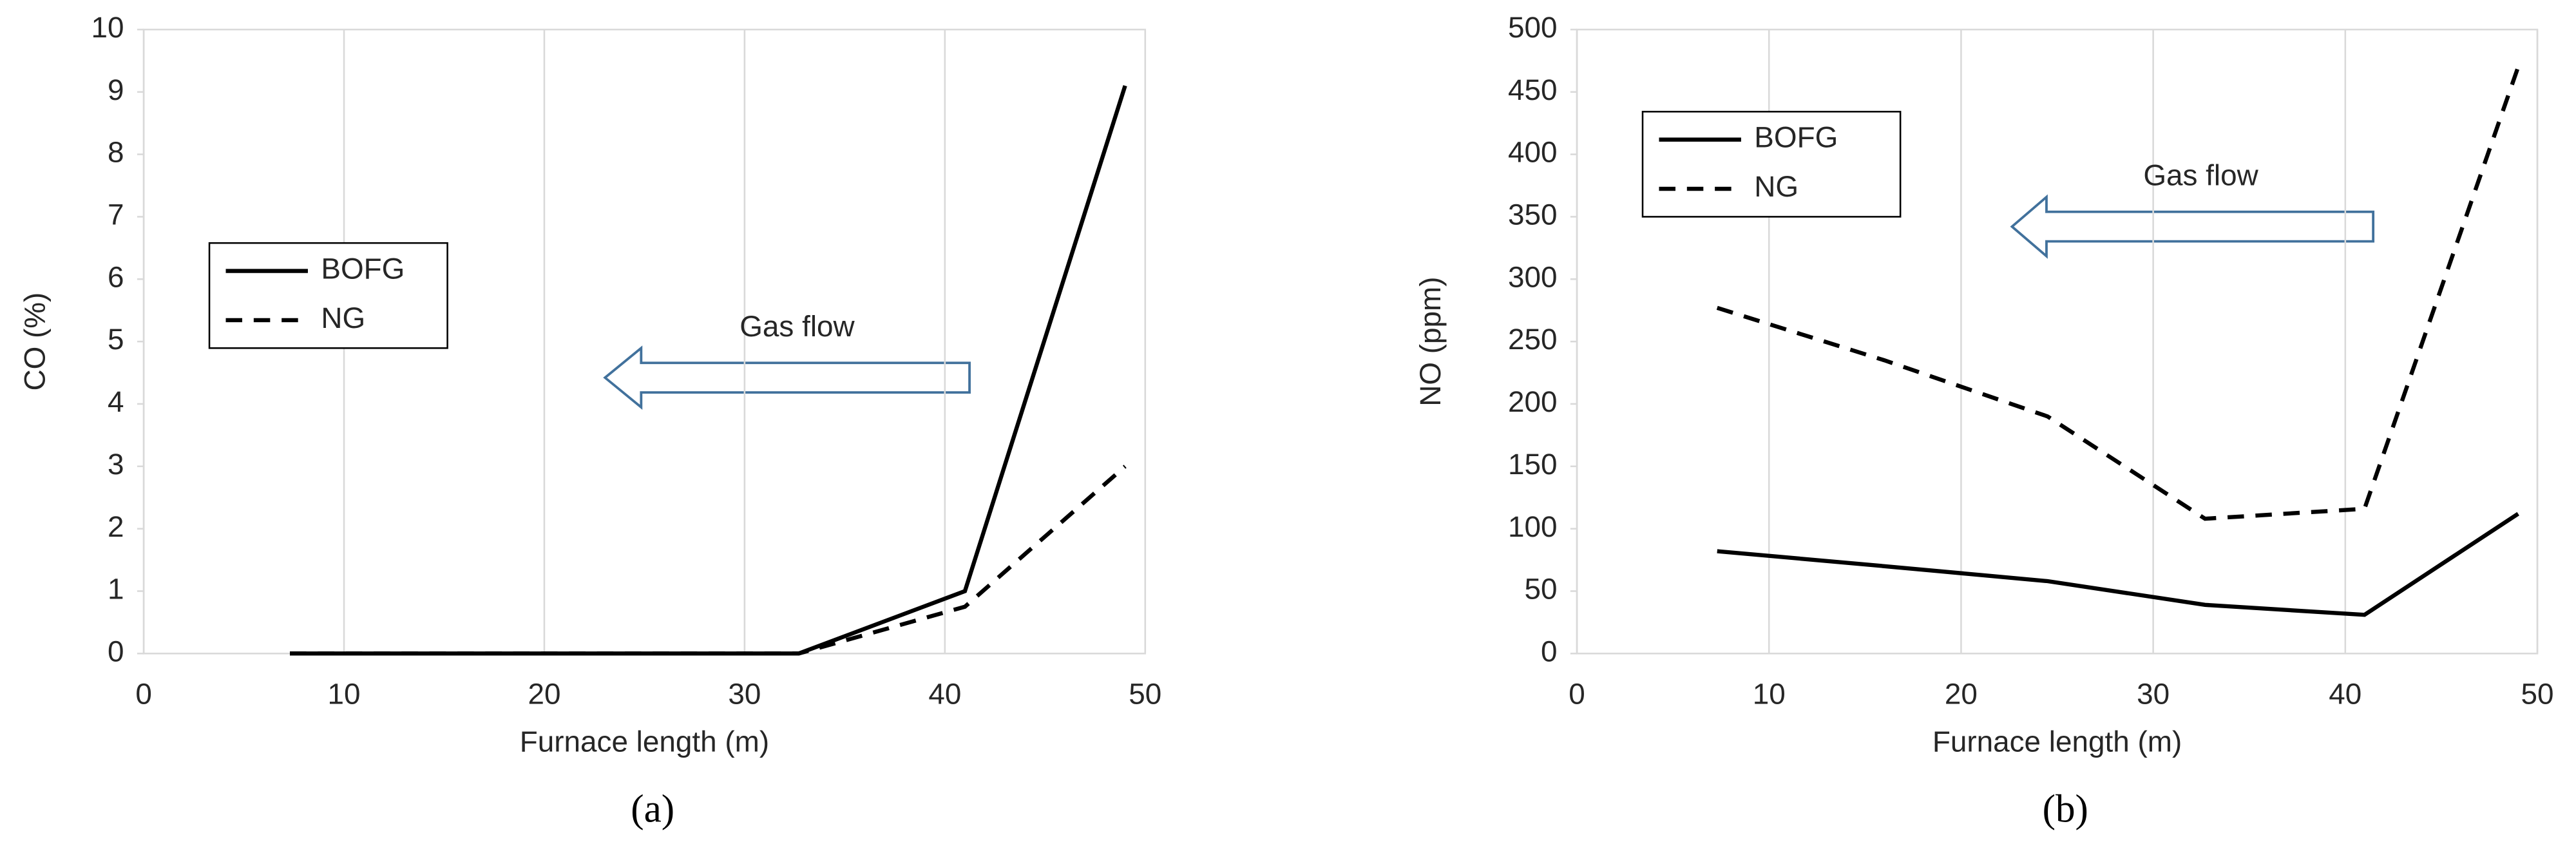  I want to click on arrow-b, so click(2192, 226).